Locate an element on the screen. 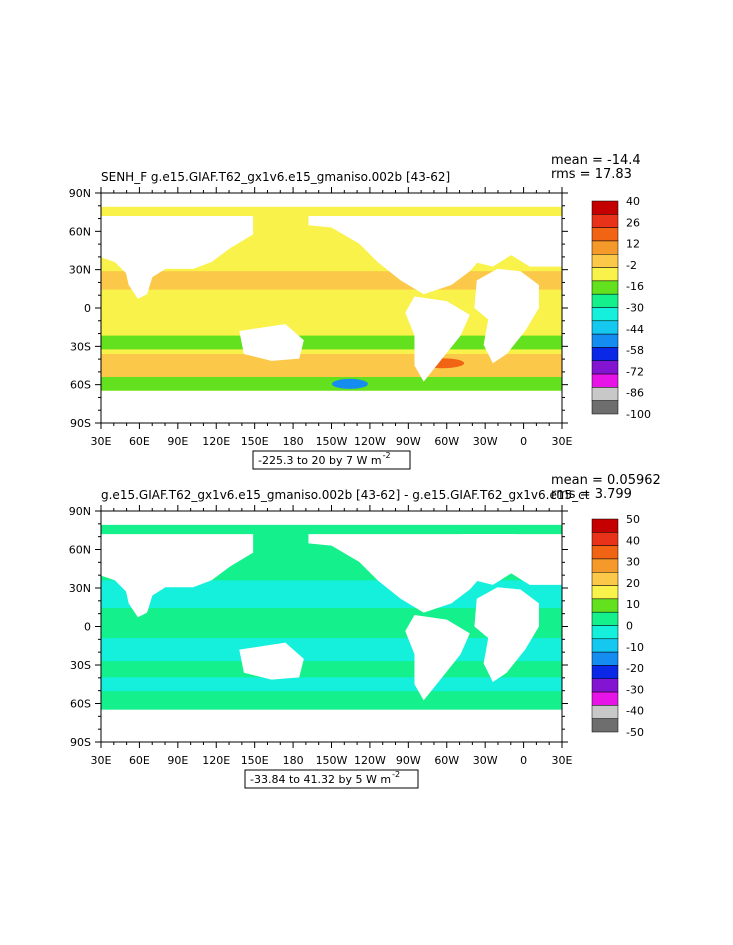  colorbar-label: 12 is located at coordinates (633, 244).